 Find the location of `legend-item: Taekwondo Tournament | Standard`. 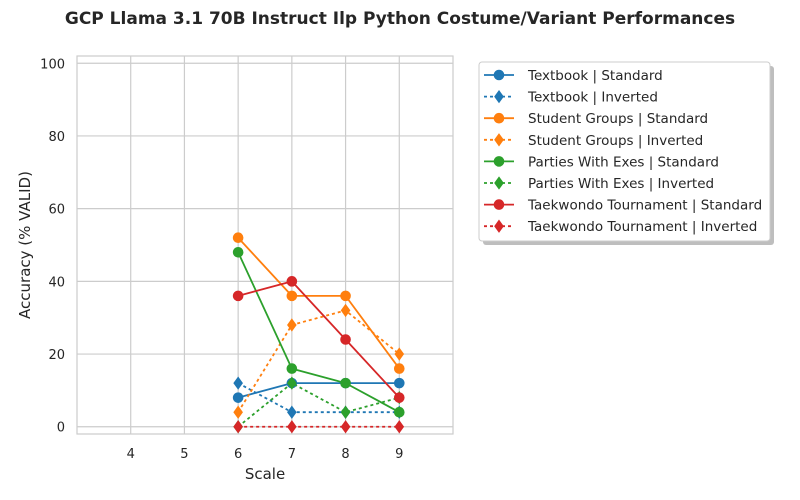

legend-item: Taekwondo Tournament | Standard is located at coordinates (623, 206).